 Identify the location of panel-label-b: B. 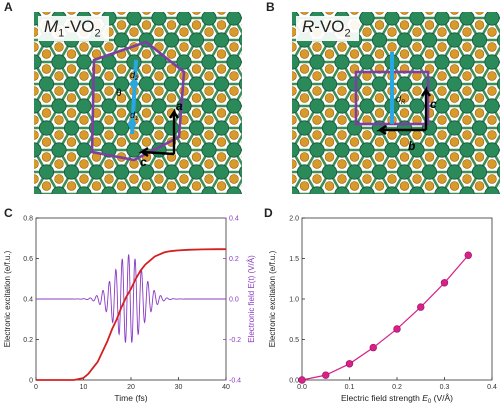
(270, 7).